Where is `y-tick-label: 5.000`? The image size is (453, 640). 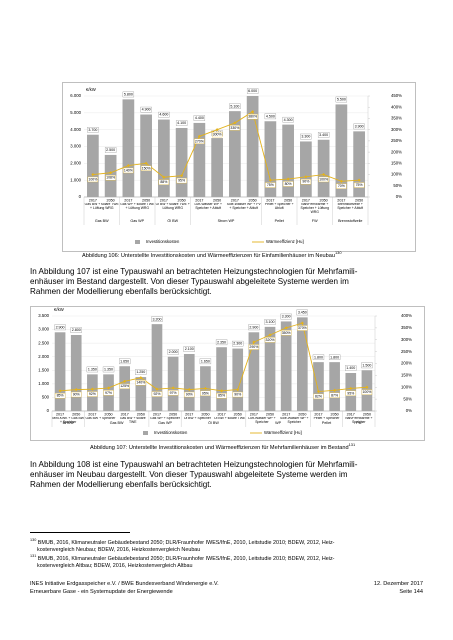 y-tick-label: 5.000 is located at coordinates (75, 112).